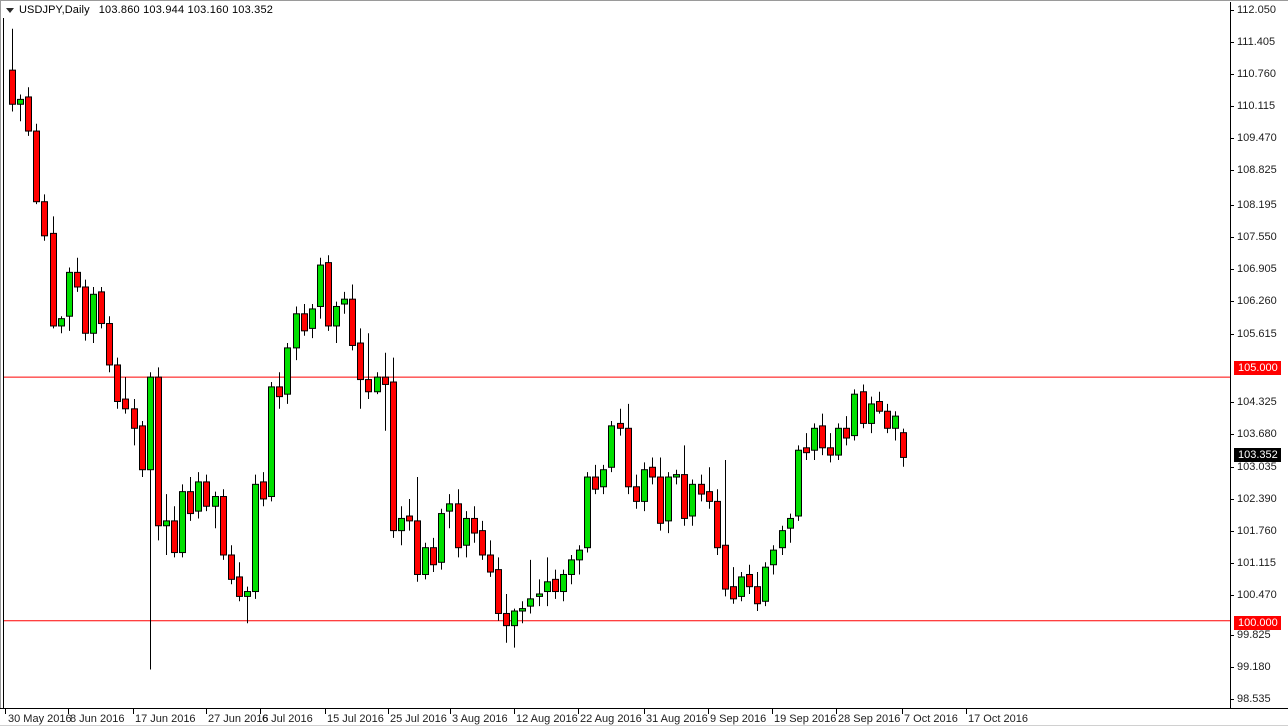 The width and height of the screenshot is (1288, 726). I want to click on current-price-badge: 103.352, so click(1257, 455).